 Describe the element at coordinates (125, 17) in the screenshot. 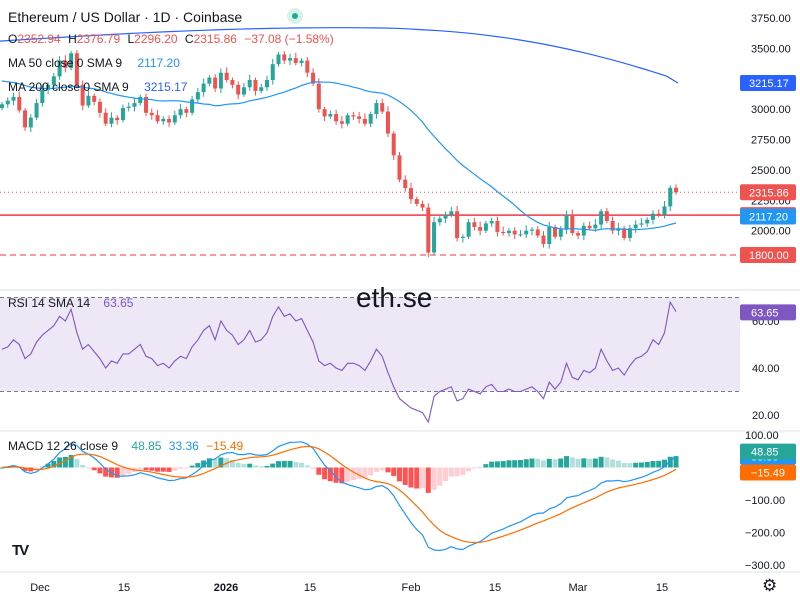

I see `symbol-title: Ethereum / US Dollar · 1D · Coinbase` at that location.